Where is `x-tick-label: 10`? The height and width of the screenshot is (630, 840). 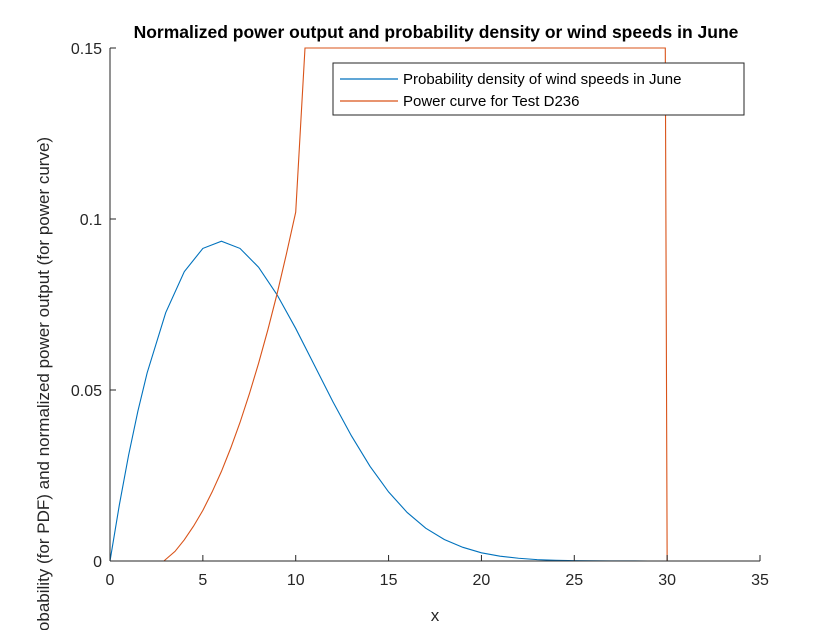
x-tick-label: 10 is located at coordinates (296, 580).